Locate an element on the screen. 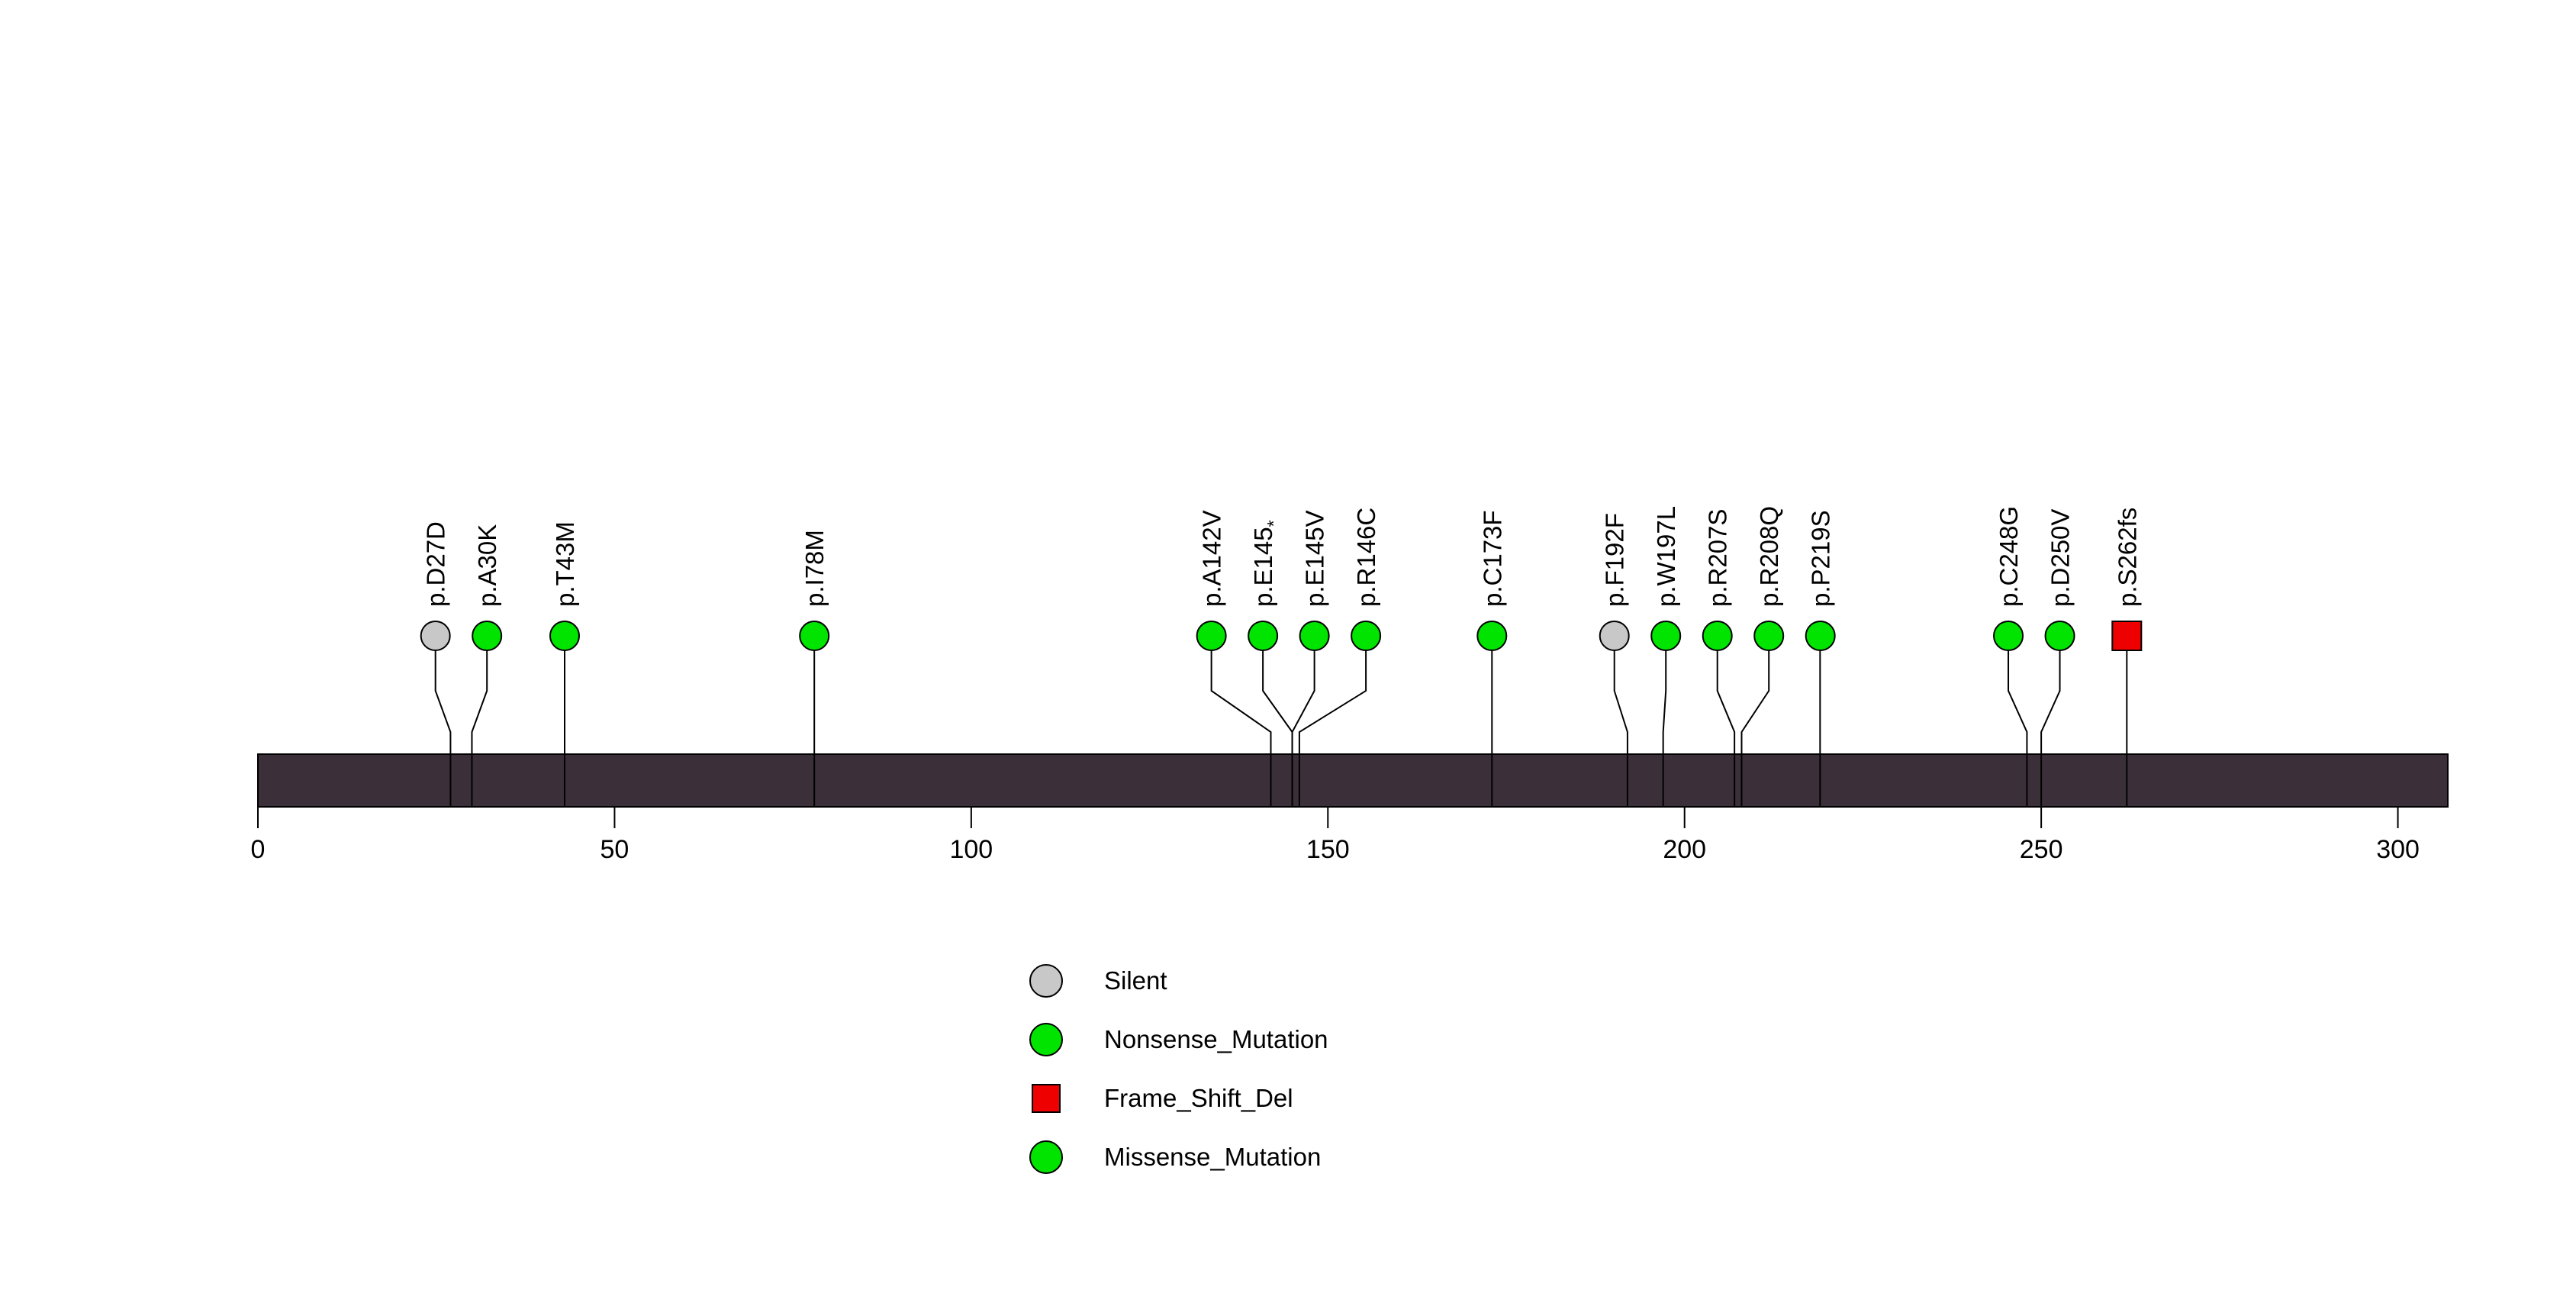  lollipop-marker-p.I78M is located at coordinates (814, 636).